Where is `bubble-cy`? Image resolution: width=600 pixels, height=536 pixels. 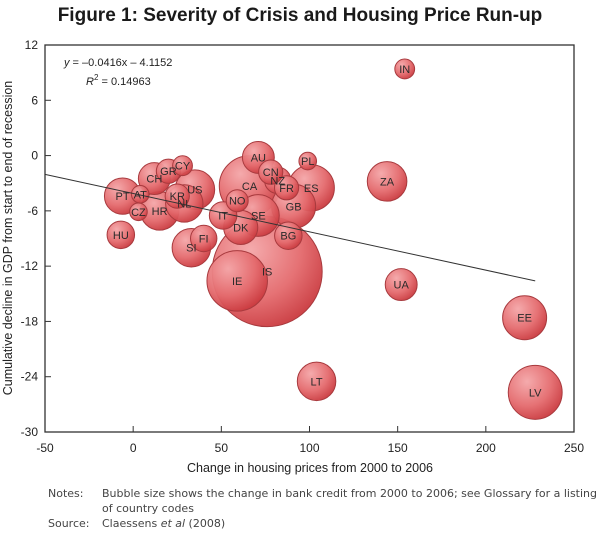 bubble-cy is located at coordinates (182, 166).